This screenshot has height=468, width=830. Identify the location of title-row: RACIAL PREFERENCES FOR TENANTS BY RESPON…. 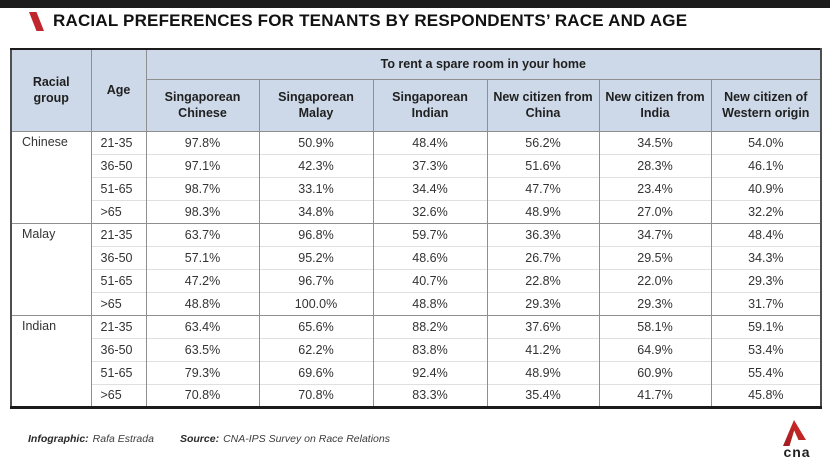
(357, 21).